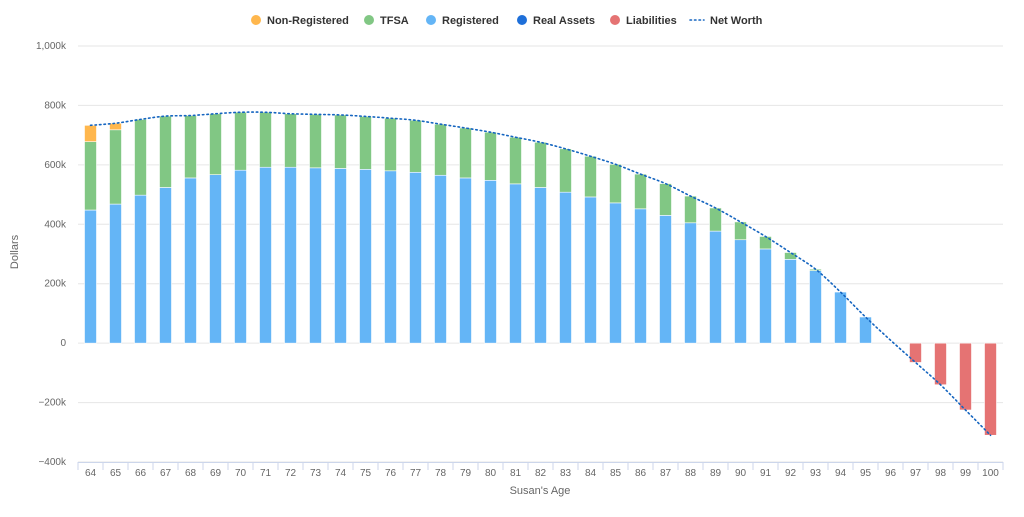 The width and height of the screenshot is (1024, 517). I want to click on x-tick-label: 73, so click(316, 473).